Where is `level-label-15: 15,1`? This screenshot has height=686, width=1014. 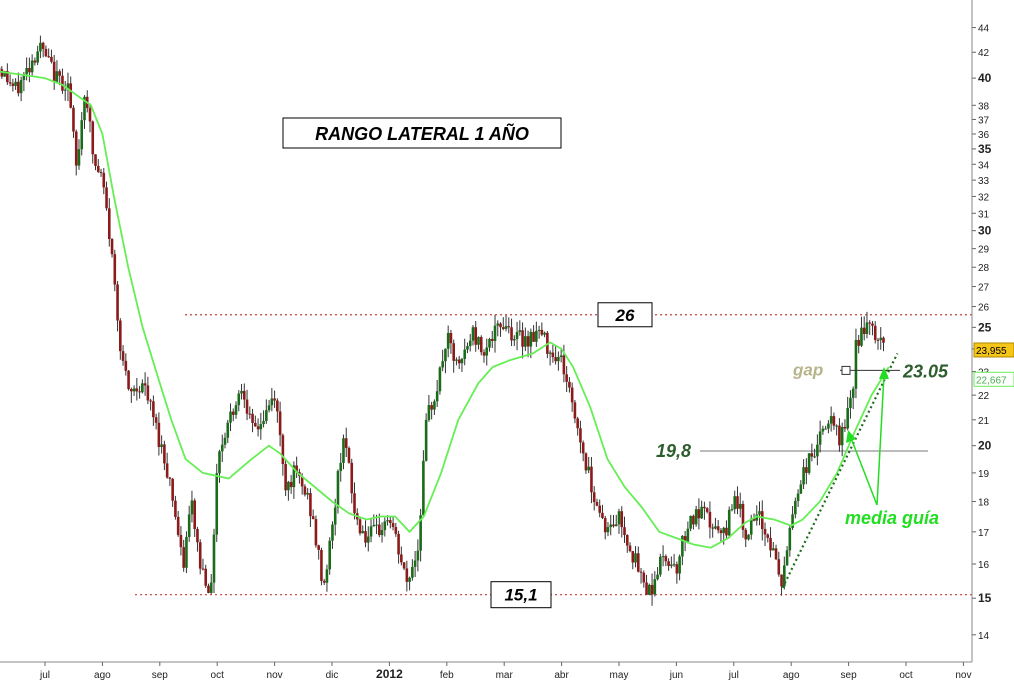
level-label-15: 15,1 is located at coordinates (520, 595).